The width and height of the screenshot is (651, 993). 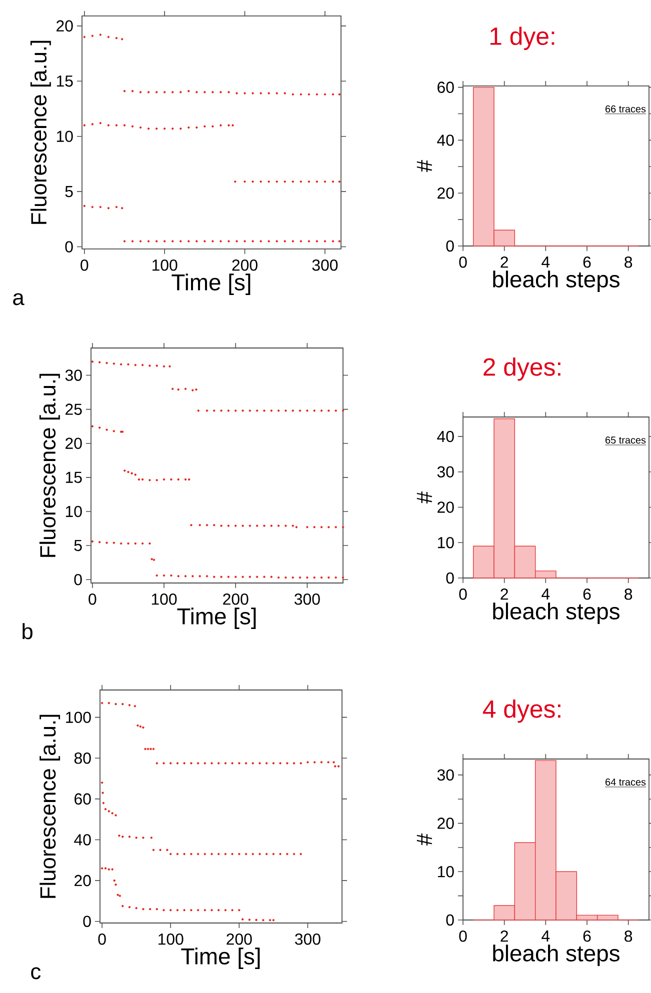 What do you see at coordinates (522, 38) in the screenshot?
I see `chart-title: 1 dye:` at bounding box center [522, 38].